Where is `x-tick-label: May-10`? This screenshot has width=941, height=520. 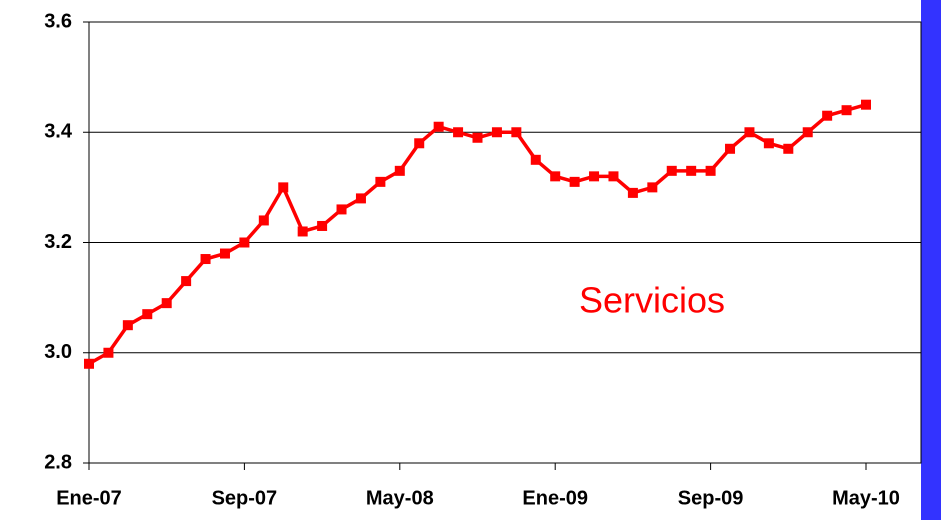
x-tick-label: May-10 is located at coordinates (866, 498).